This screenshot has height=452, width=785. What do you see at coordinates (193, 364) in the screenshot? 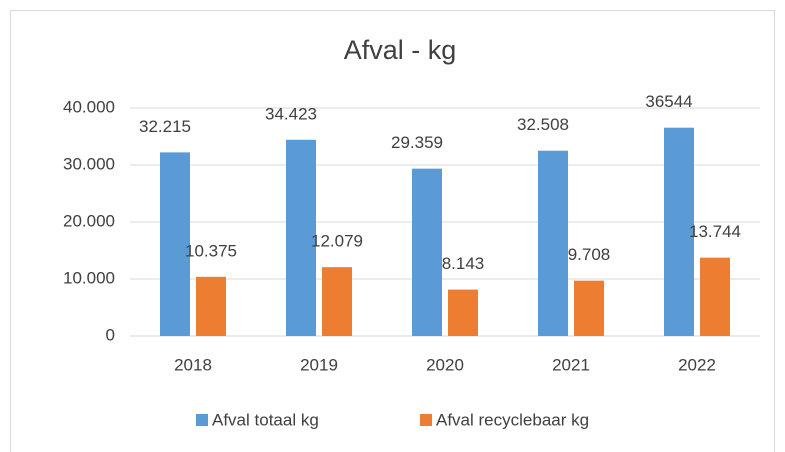
I see `x-tick-label: 2018` at bounding box center [193, 364].